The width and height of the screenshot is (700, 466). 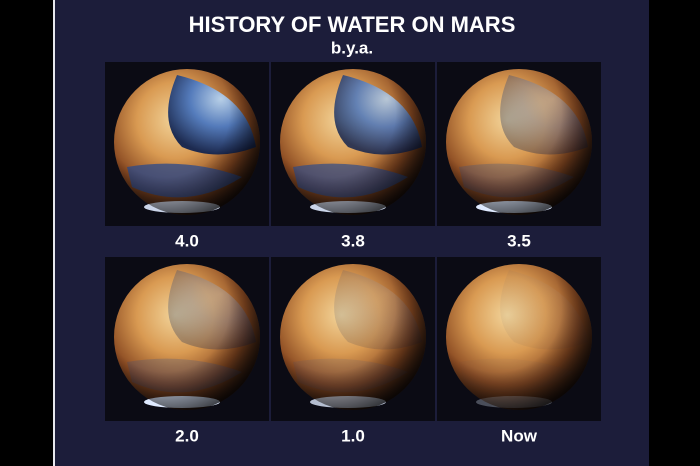 I want to click on mars-panel: 1.0, so click(x=353, y=351).